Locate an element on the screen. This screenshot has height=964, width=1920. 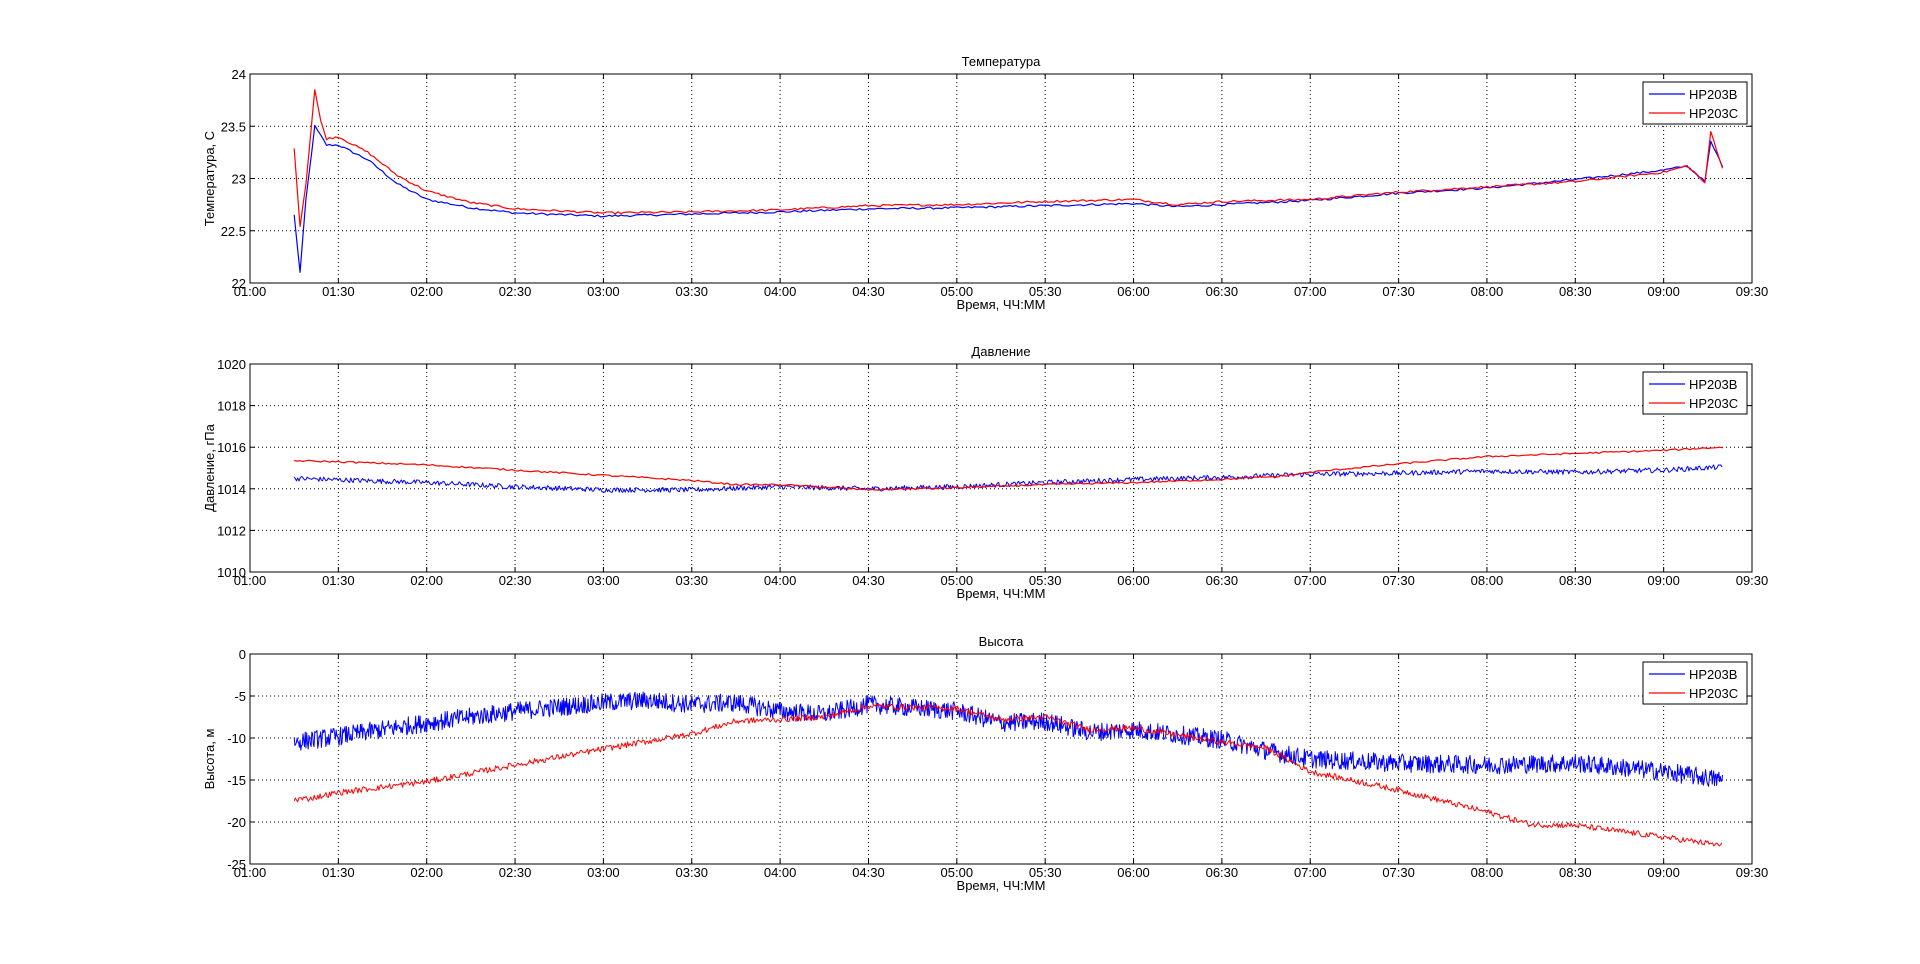
chart-title: Давление is located at coordinates (1000, 351).